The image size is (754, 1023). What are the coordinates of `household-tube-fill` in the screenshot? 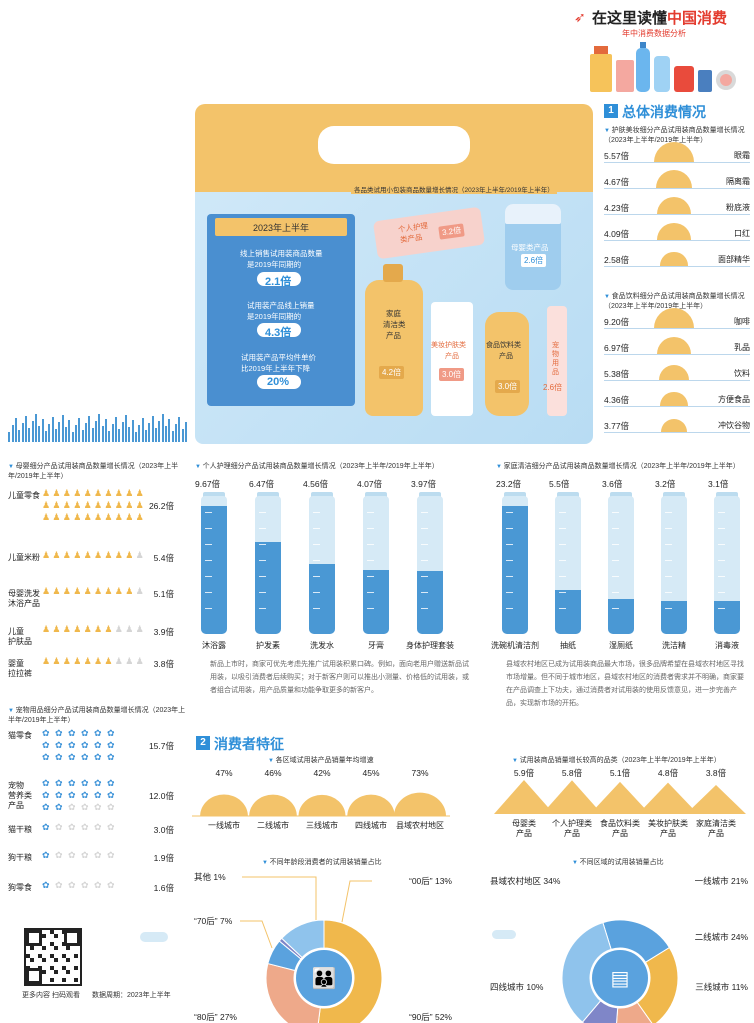 It's located at (515, 570).